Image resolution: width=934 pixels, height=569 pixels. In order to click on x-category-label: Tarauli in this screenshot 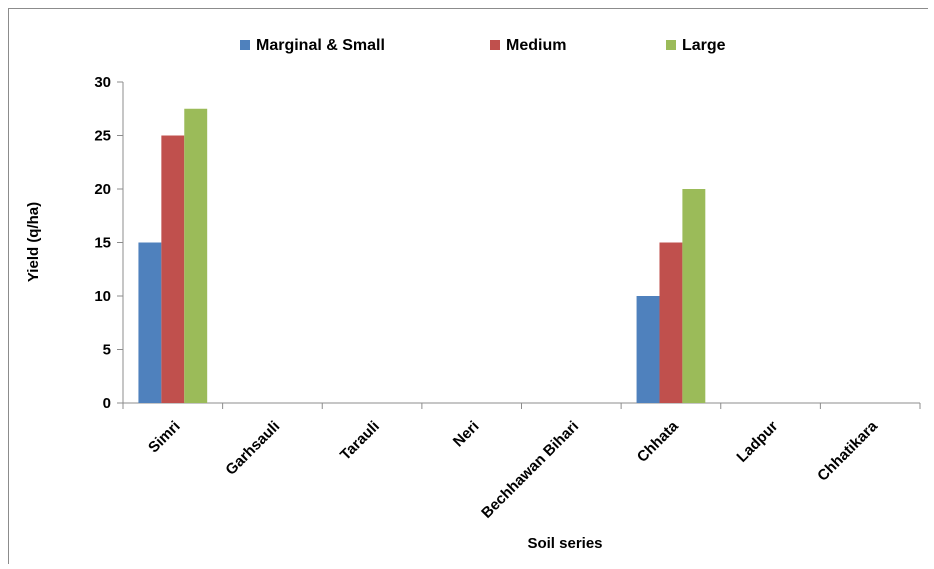, I will do `click(360, 441)`.